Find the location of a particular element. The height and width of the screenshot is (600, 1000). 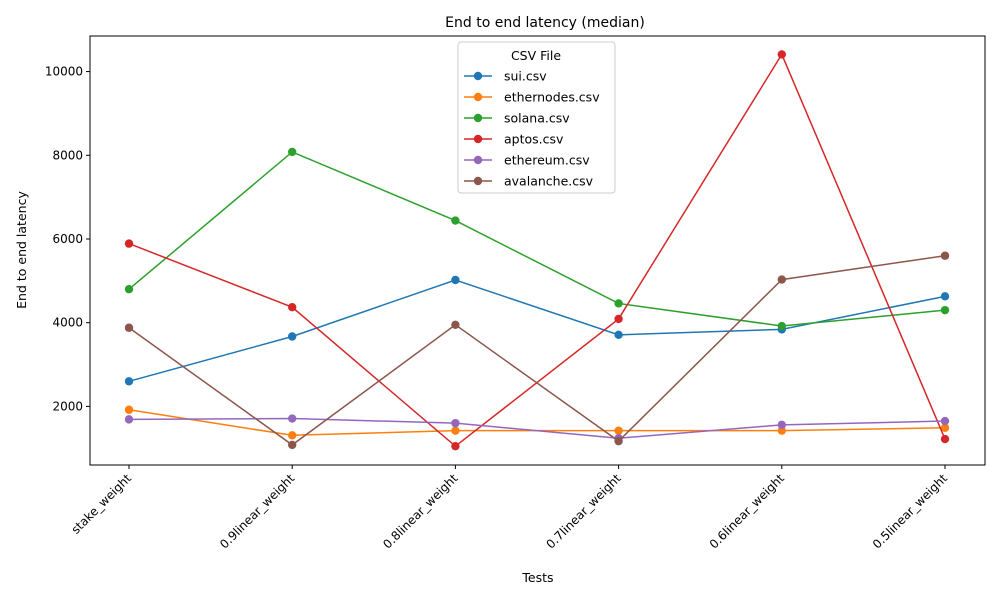

y-tick-label: 2000 is located at coordinates (67, 406).